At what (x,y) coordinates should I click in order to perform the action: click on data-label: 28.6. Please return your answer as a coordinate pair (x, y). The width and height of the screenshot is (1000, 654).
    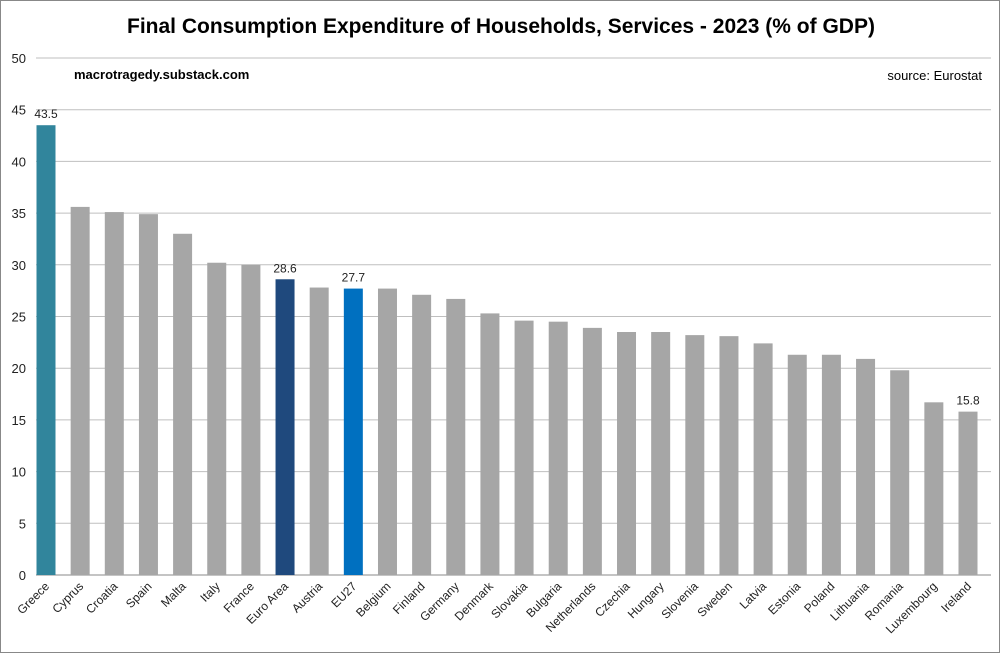
    Looking at the image, I should click on (285, 268).